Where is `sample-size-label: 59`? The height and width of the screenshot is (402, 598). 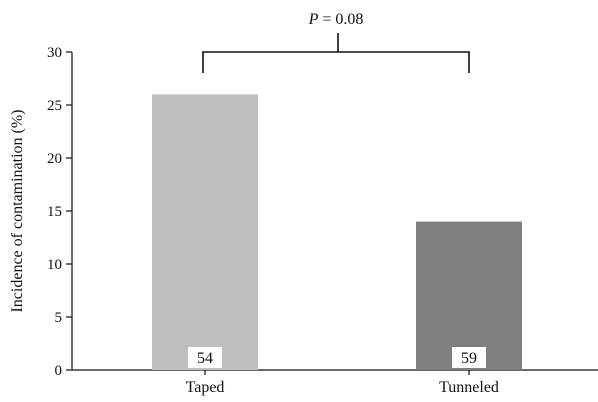 sample-size-label: 59 is located at coordinates (469, 358).